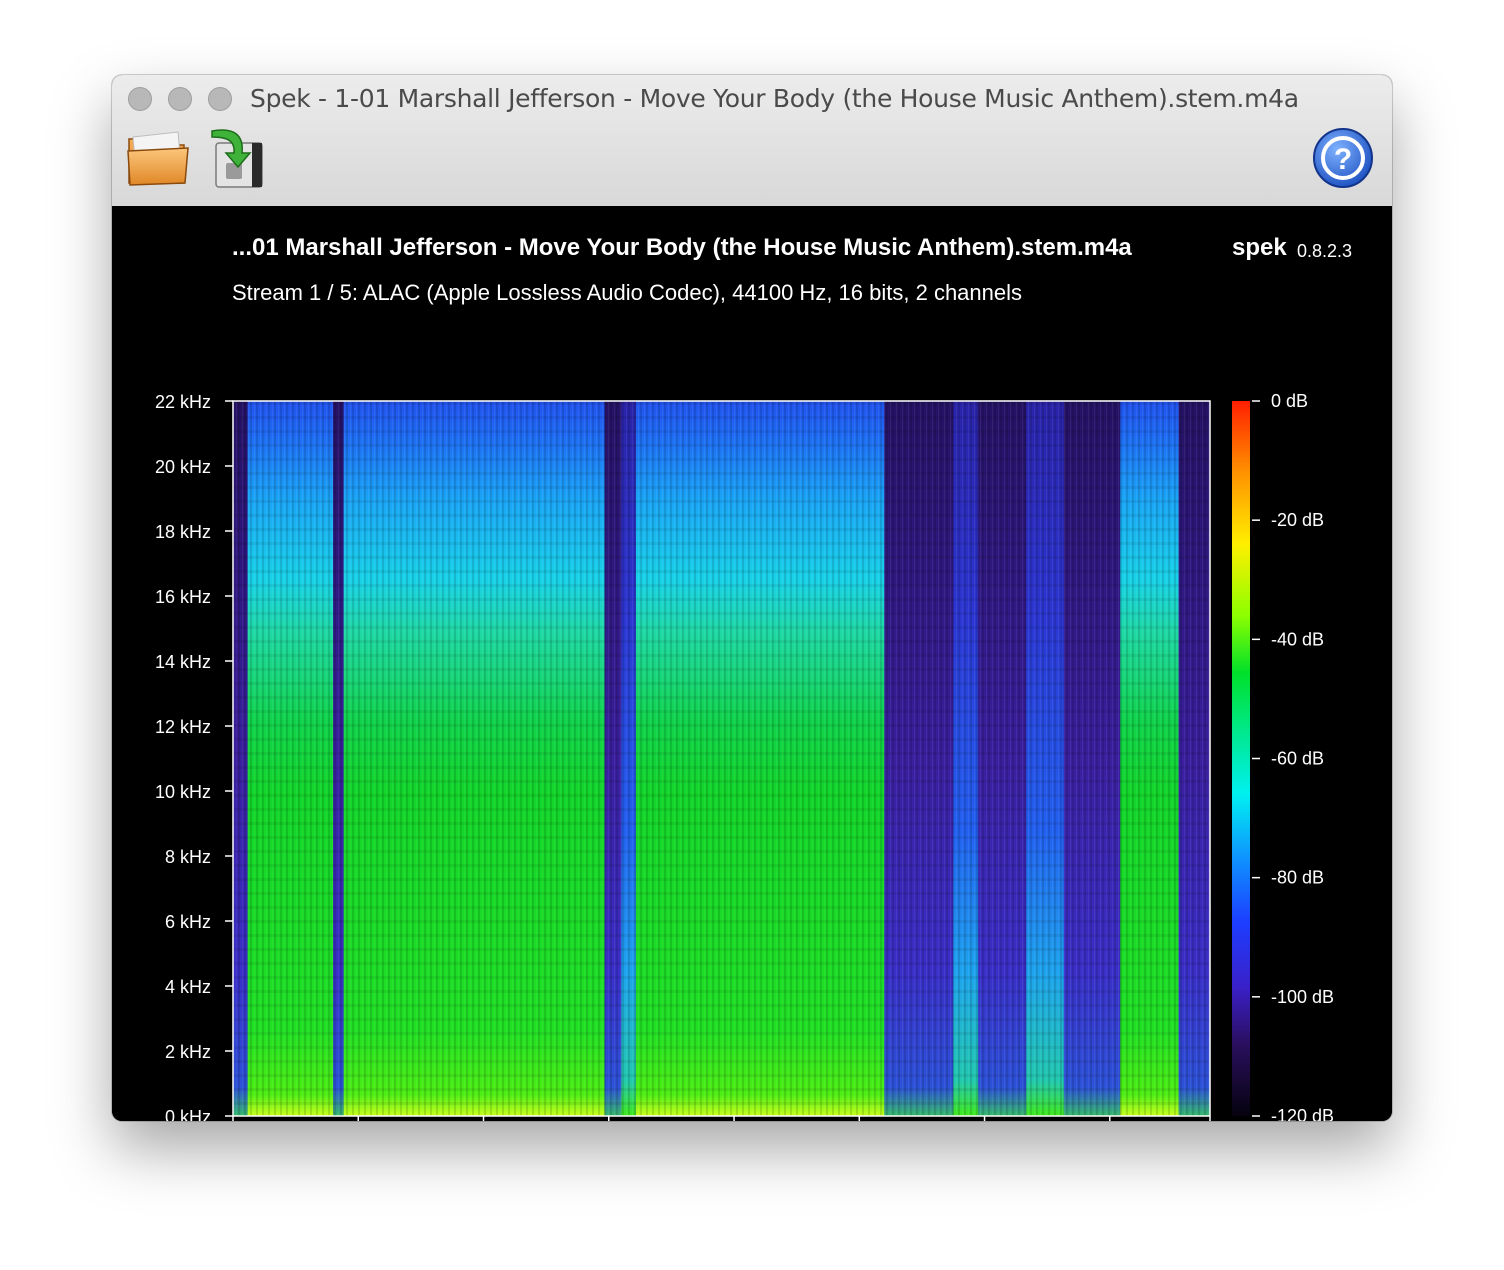 This screenshot has height=1270, width=1504. Describe the element at coordinates (1325, 251) in the screenshot. I see `version-label: 0.8.2.3` at that location.